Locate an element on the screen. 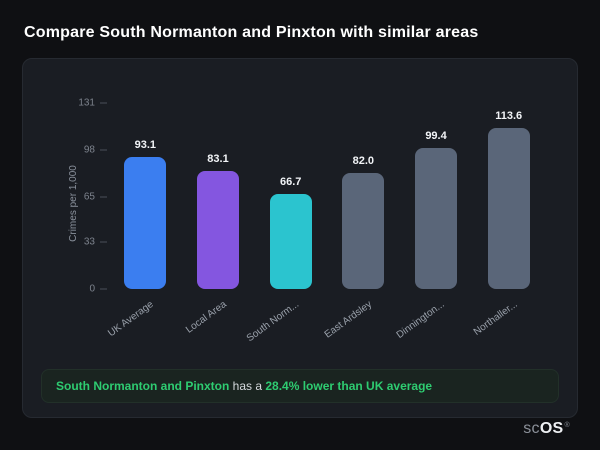 Image resolution: width=600 pixels, height=450 pixels. y-tick-label: 65 is located at coordinates (89, 197).